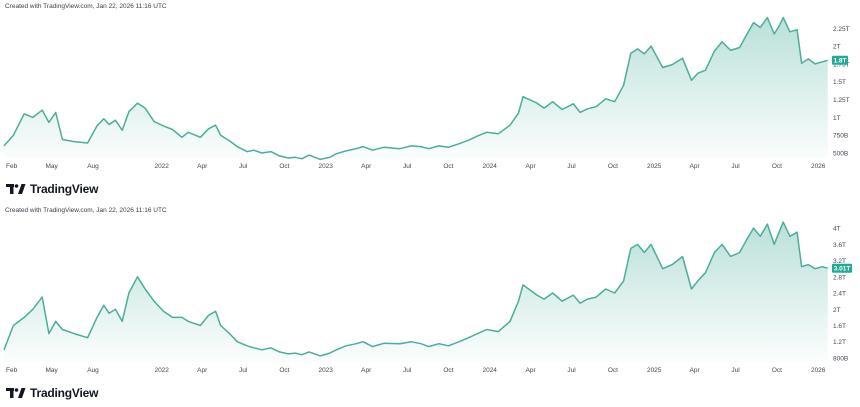 This screenshot has height=407, width=860. I want to click on y-tick-label: 4T, so click(837, 229).